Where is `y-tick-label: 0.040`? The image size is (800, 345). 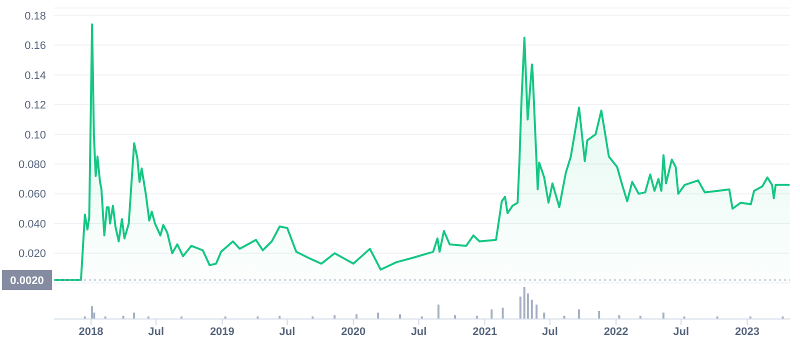 y-tick-label: 0.040 is located at coordinates (32, 224).